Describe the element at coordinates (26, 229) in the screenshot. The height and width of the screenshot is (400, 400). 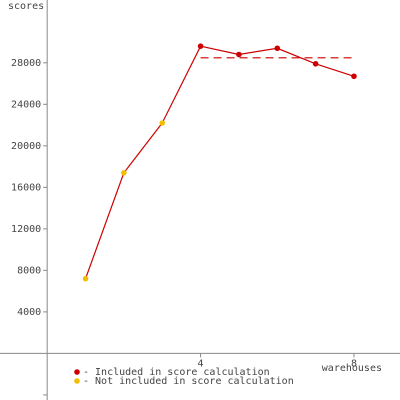
I see `y-tick-label: 12000` at that location.